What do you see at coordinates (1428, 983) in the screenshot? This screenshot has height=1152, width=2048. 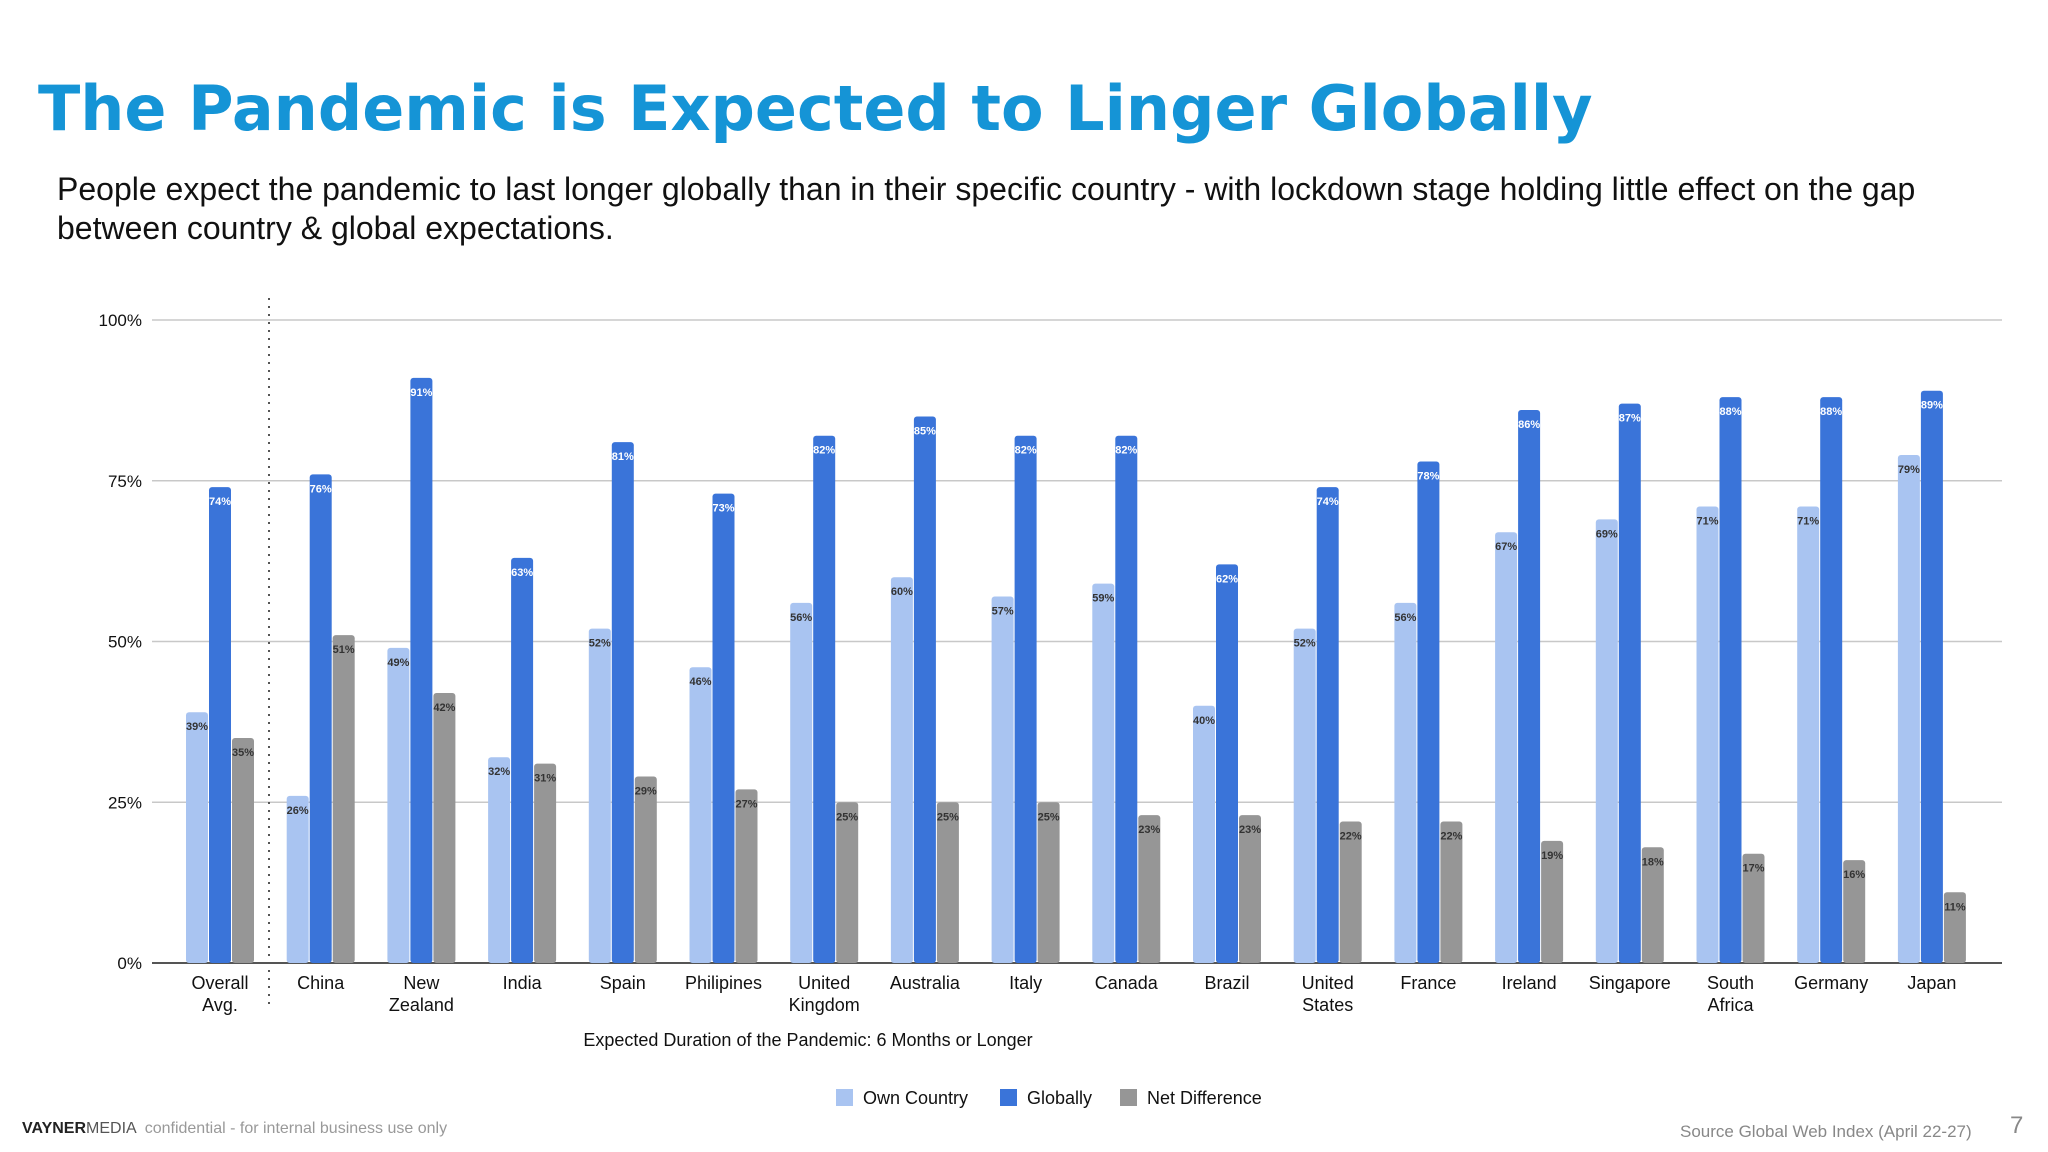 I see `x-tick-label: France` at bounding box center [1428, 983].